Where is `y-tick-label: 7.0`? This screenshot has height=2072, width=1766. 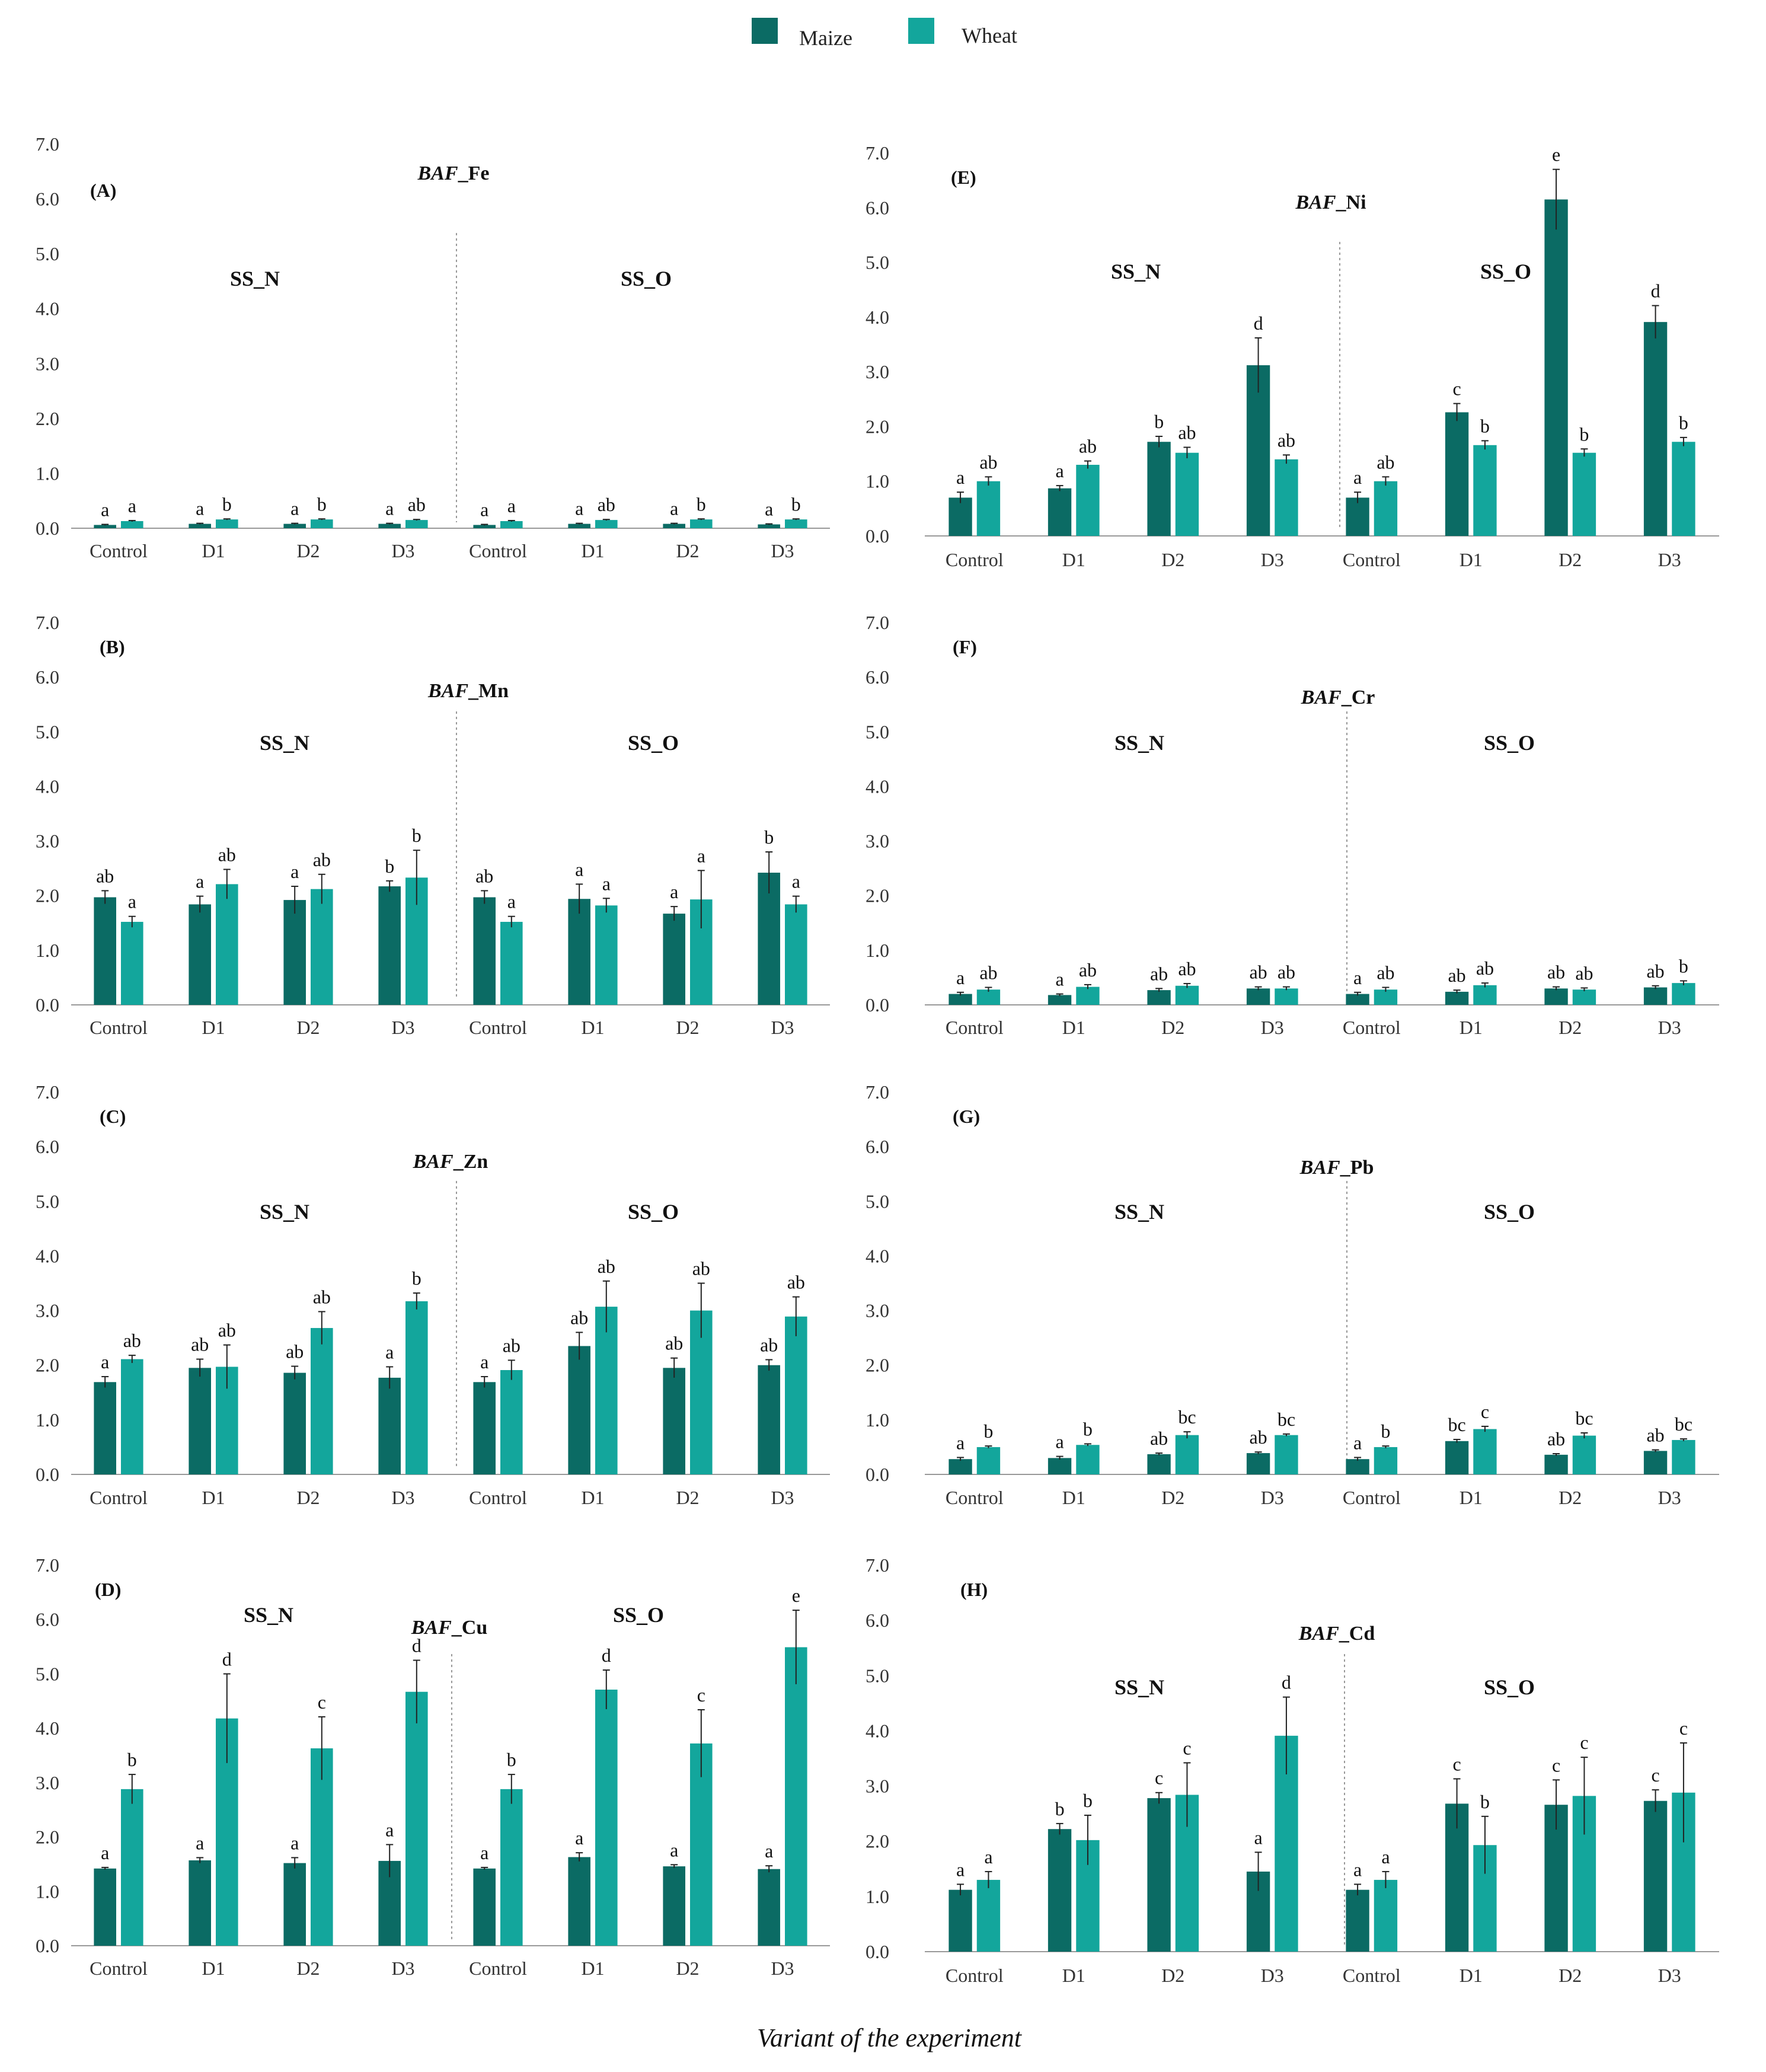 y-tick-label: 7.0 is located at coordinates (47, 622).